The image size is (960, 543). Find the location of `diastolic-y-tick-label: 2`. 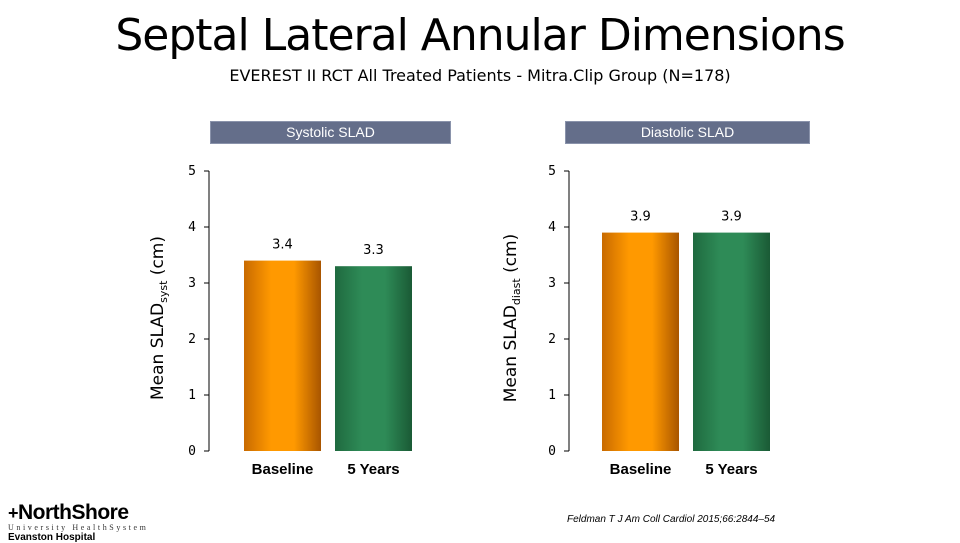

diastolic-y-tick-label: 2 is located at coordinates (552, 339).